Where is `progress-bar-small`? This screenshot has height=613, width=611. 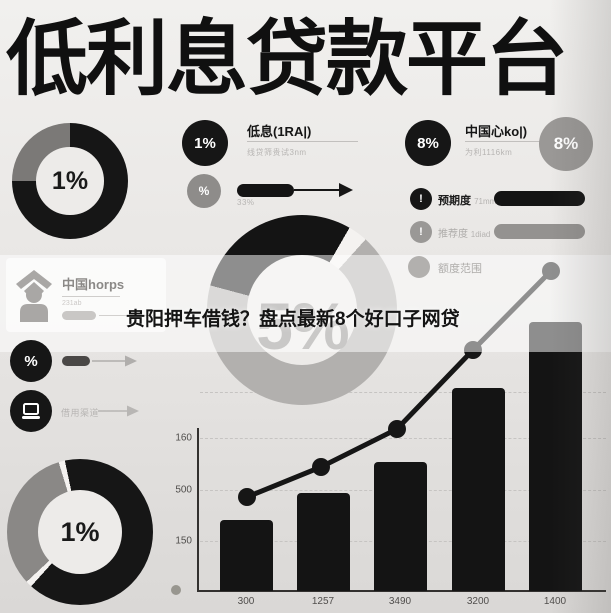
progress-bar-small is located at coordinates (76, 361).